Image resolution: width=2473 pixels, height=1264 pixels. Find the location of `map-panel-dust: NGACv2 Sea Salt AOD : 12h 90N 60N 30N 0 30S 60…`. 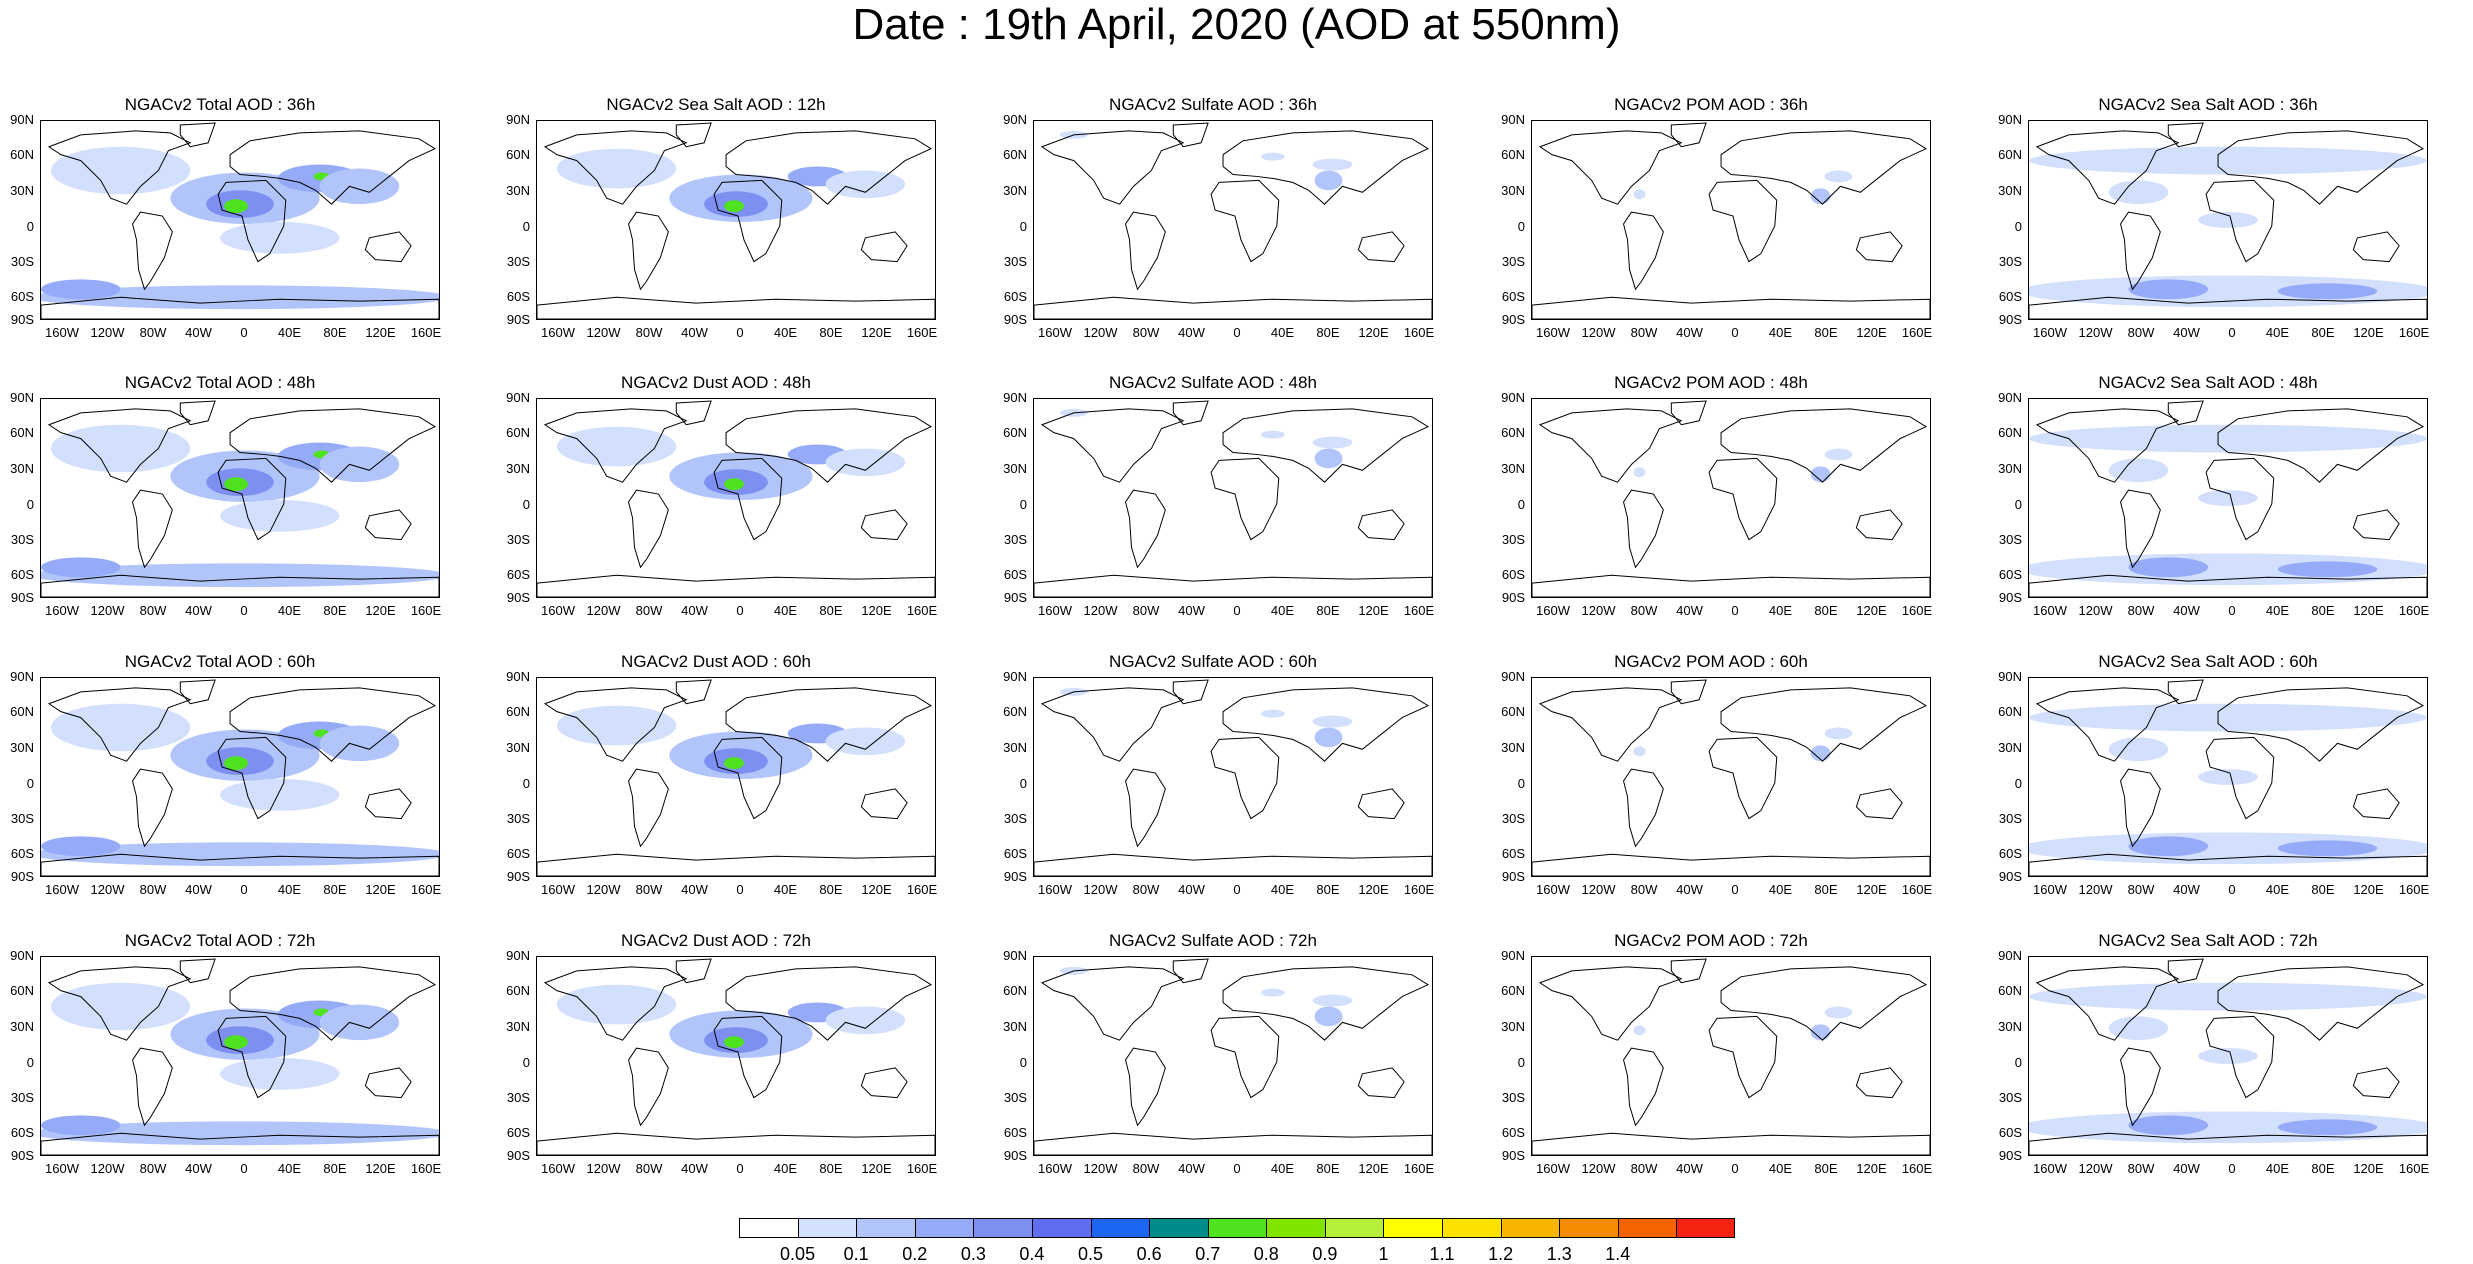

map-panel-dust: NGACv2 Sea Salt AOD : 12h 90N 60N 30N 0 30S 60… is located at coordinates (716, 217).